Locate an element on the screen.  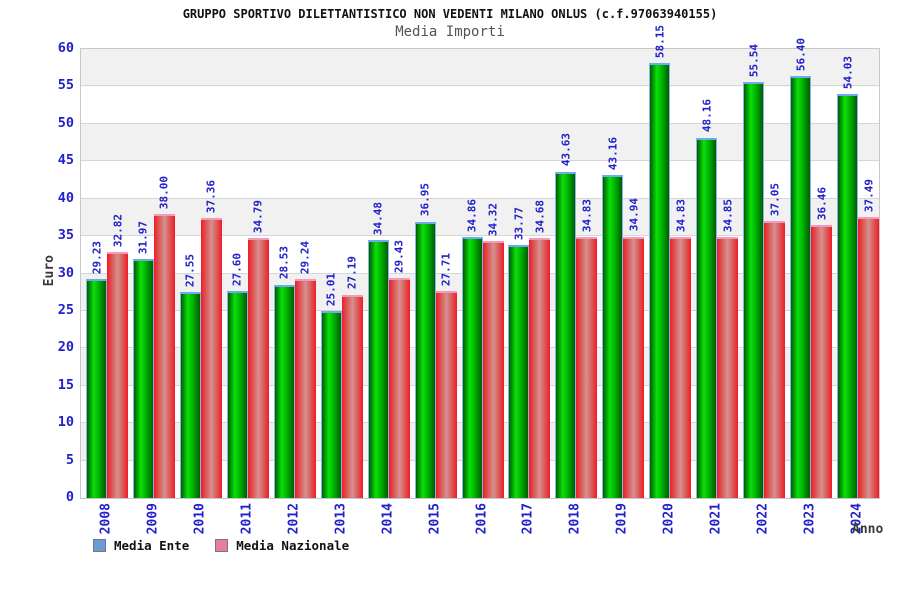
bar-media-nazionale-2019 is located at coordinates (634, 367).